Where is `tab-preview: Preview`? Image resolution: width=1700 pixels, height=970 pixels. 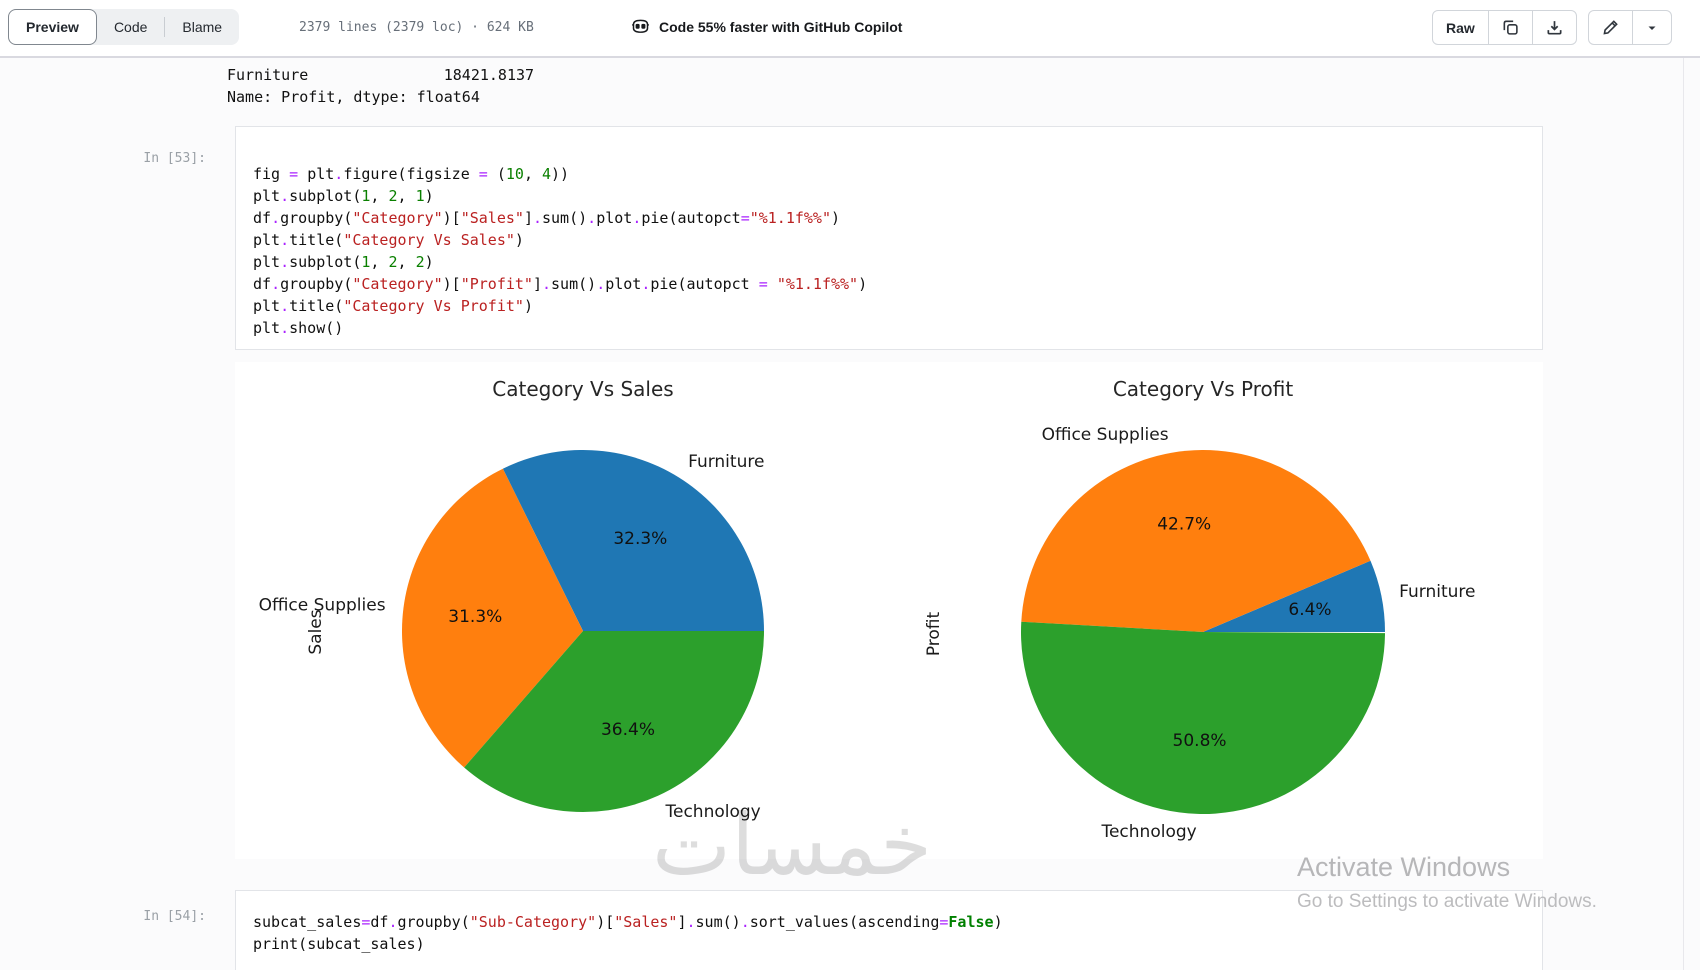
tab-preview: Preview is located at coordinates (52, 27).